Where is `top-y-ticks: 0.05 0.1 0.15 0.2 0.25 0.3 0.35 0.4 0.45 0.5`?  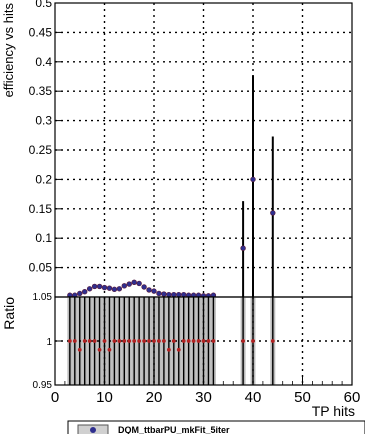 top-y-ticks: 0.05 0.1 0.15 0.2 0.25 0.3 0.35 0.4 0.45 0.5 is located at coordinates (46, 137).